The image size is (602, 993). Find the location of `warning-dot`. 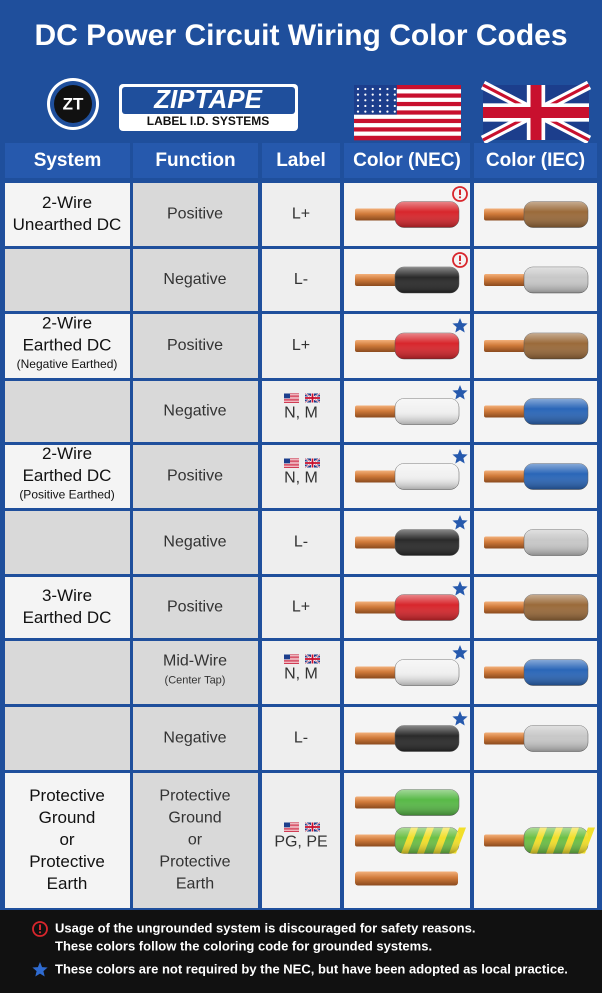

warning-dot is located at coordinates (460, 197).